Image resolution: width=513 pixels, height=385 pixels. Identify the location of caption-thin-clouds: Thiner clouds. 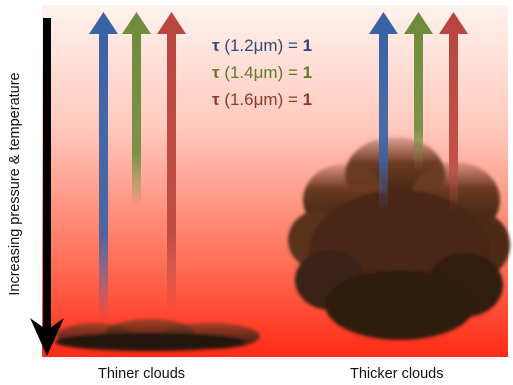
(142, 374).